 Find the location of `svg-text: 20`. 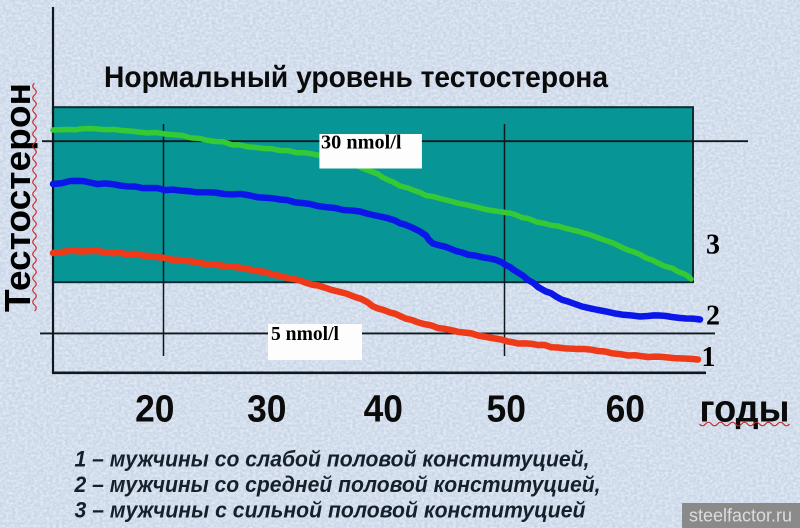

svg-text: 20 is located at coordinates (154, 410).